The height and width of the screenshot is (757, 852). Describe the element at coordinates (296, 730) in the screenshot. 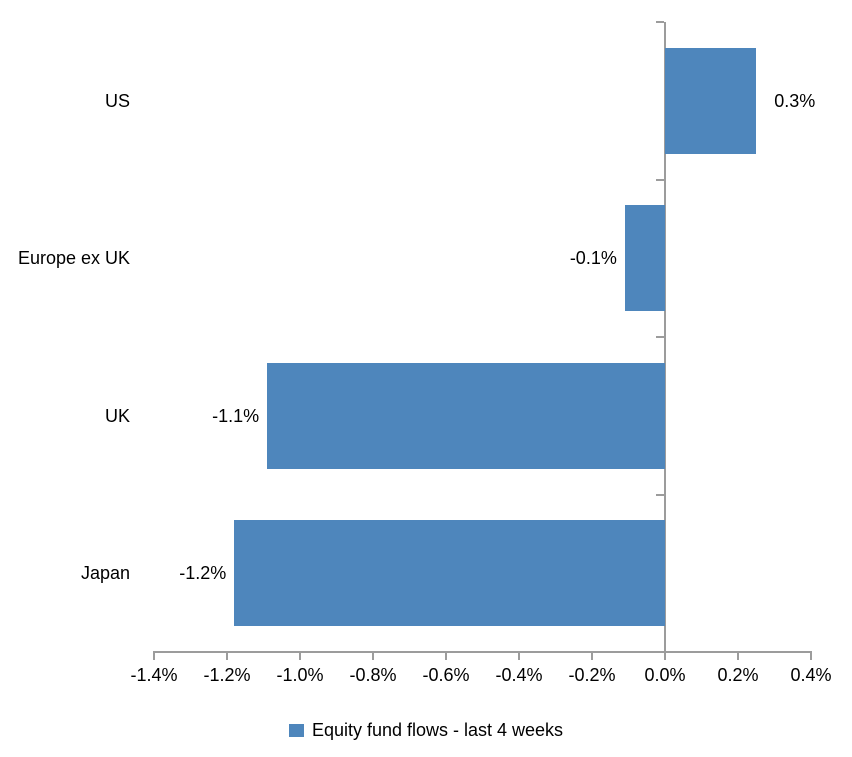

I see `legend-marker-icon` at that location.